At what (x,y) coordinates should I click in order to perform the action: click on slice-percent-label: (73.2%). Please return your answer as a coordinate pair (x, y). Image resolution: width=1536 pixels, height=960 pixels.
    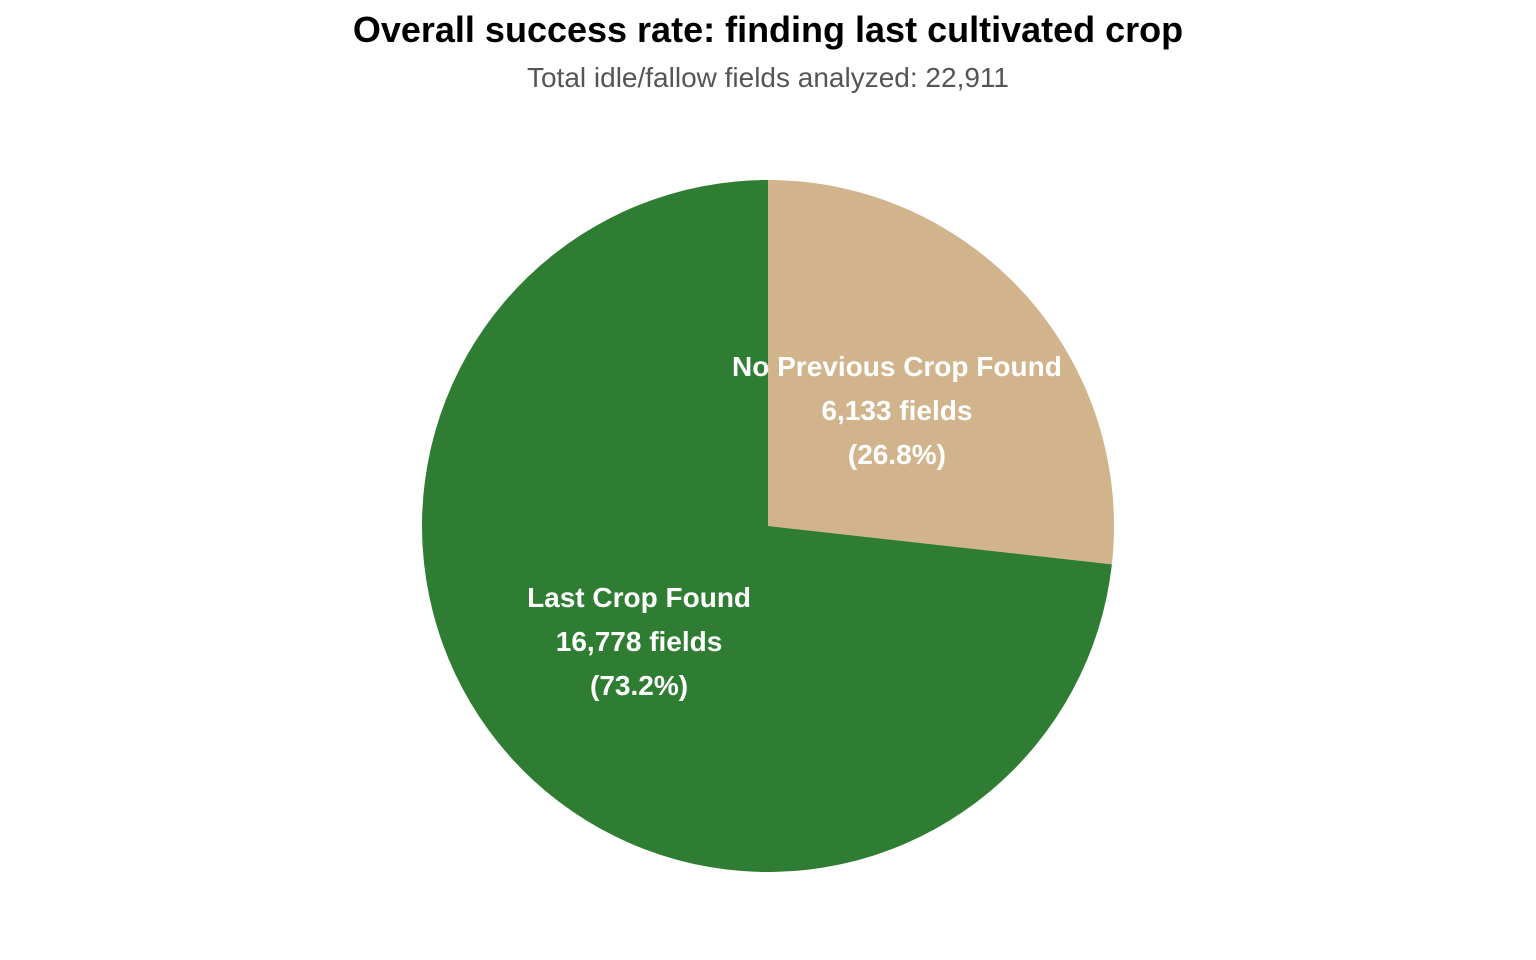
    Looking at the image, I should click on (639, 685).